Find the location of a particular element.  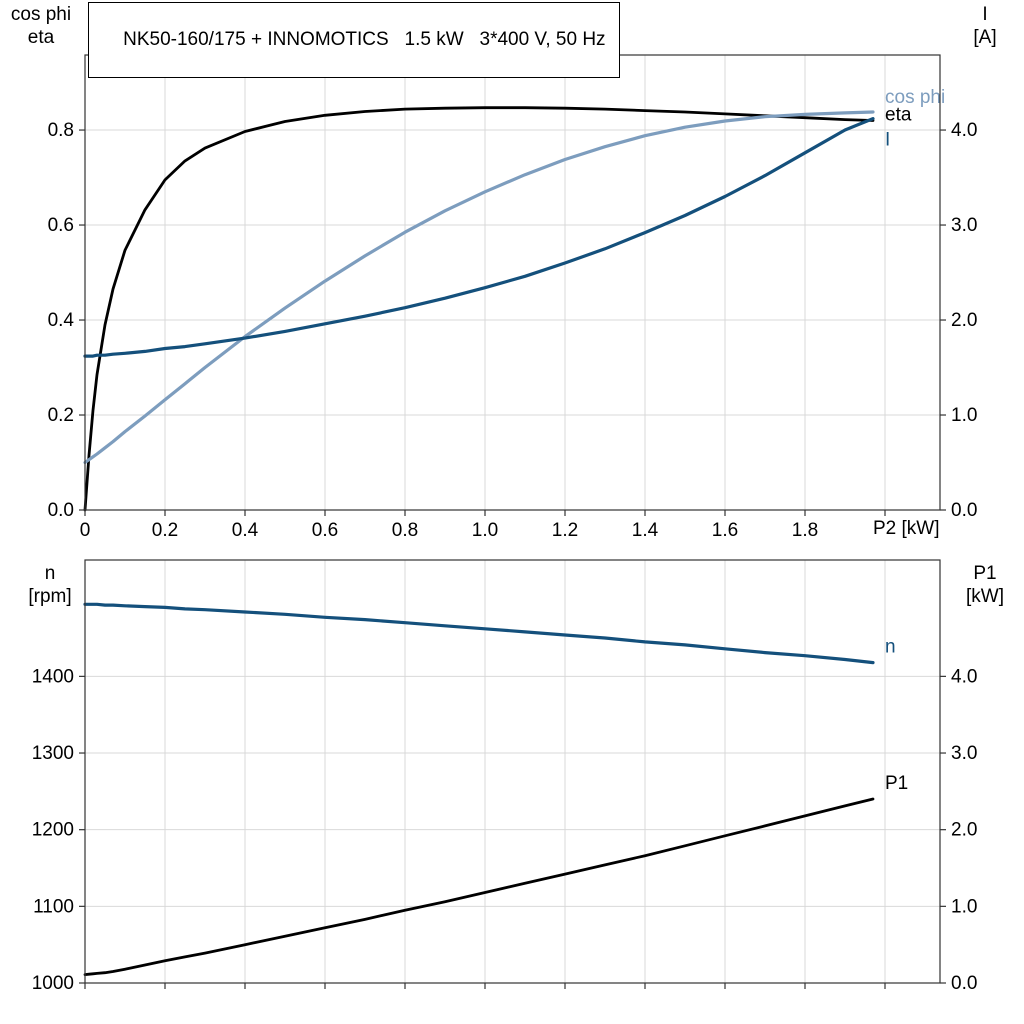

top-panel-x-tick-label: 0.8 is located at coordinates (405, 530).